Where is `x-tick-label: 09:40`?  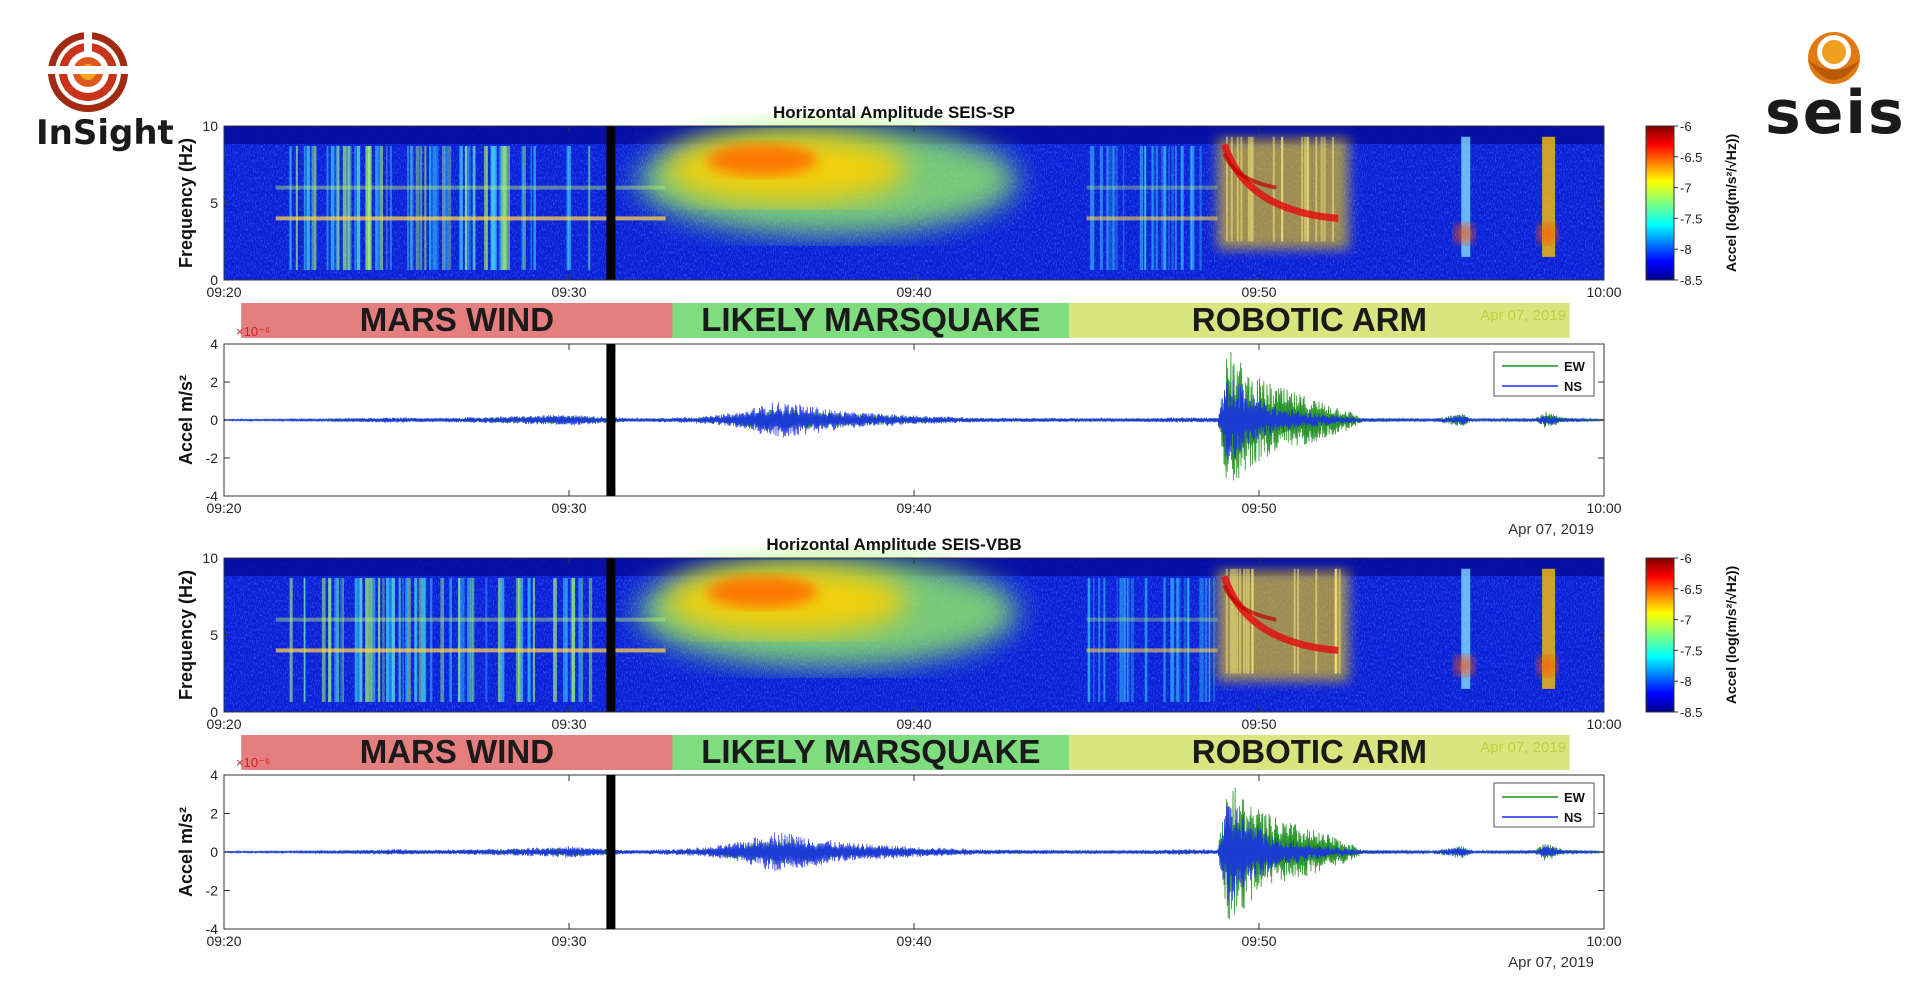
x-tick-label: 09:40 is located at coordinates (913, 941).